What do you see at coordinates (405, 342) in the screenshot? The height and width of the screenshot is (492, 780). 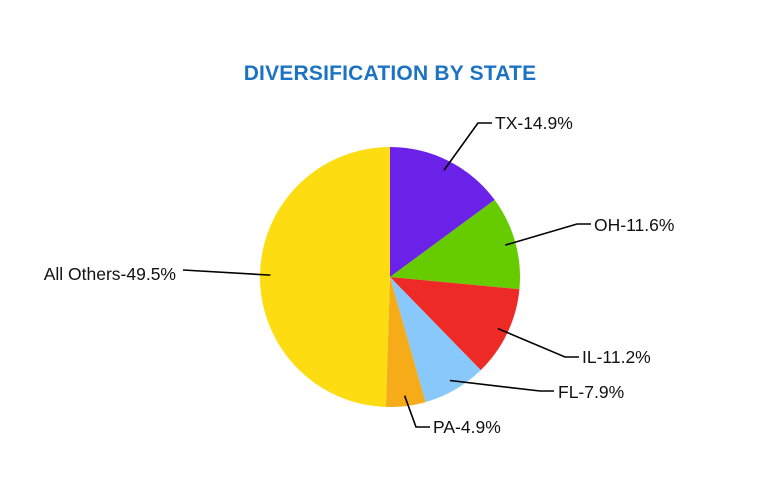 I see `pie-slice-pa` at bounding box center [405, 342].